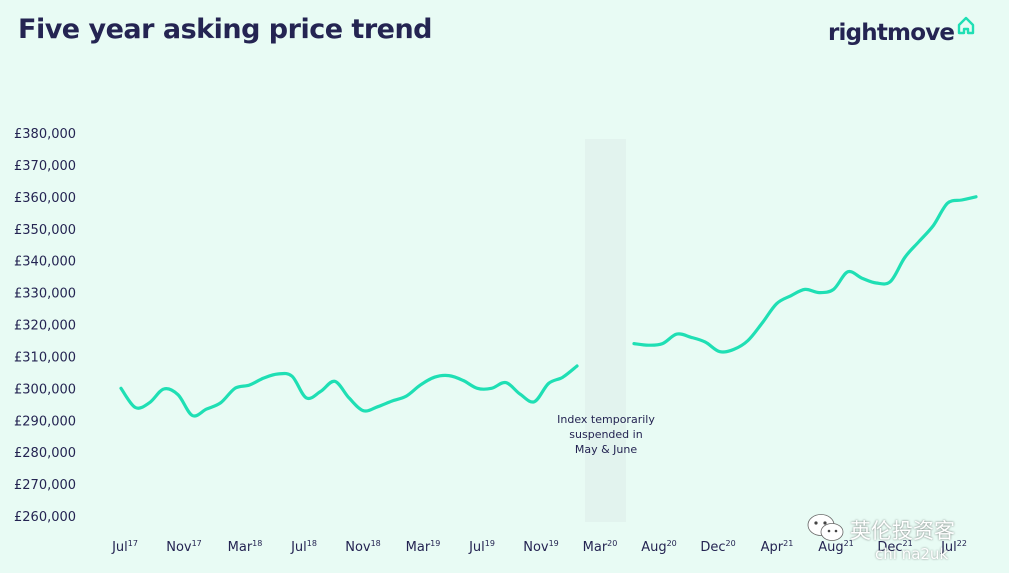  Describe the element at coordinates (45, 517) in the screenshot. I see `y-tick-label: £260,000` at that location.